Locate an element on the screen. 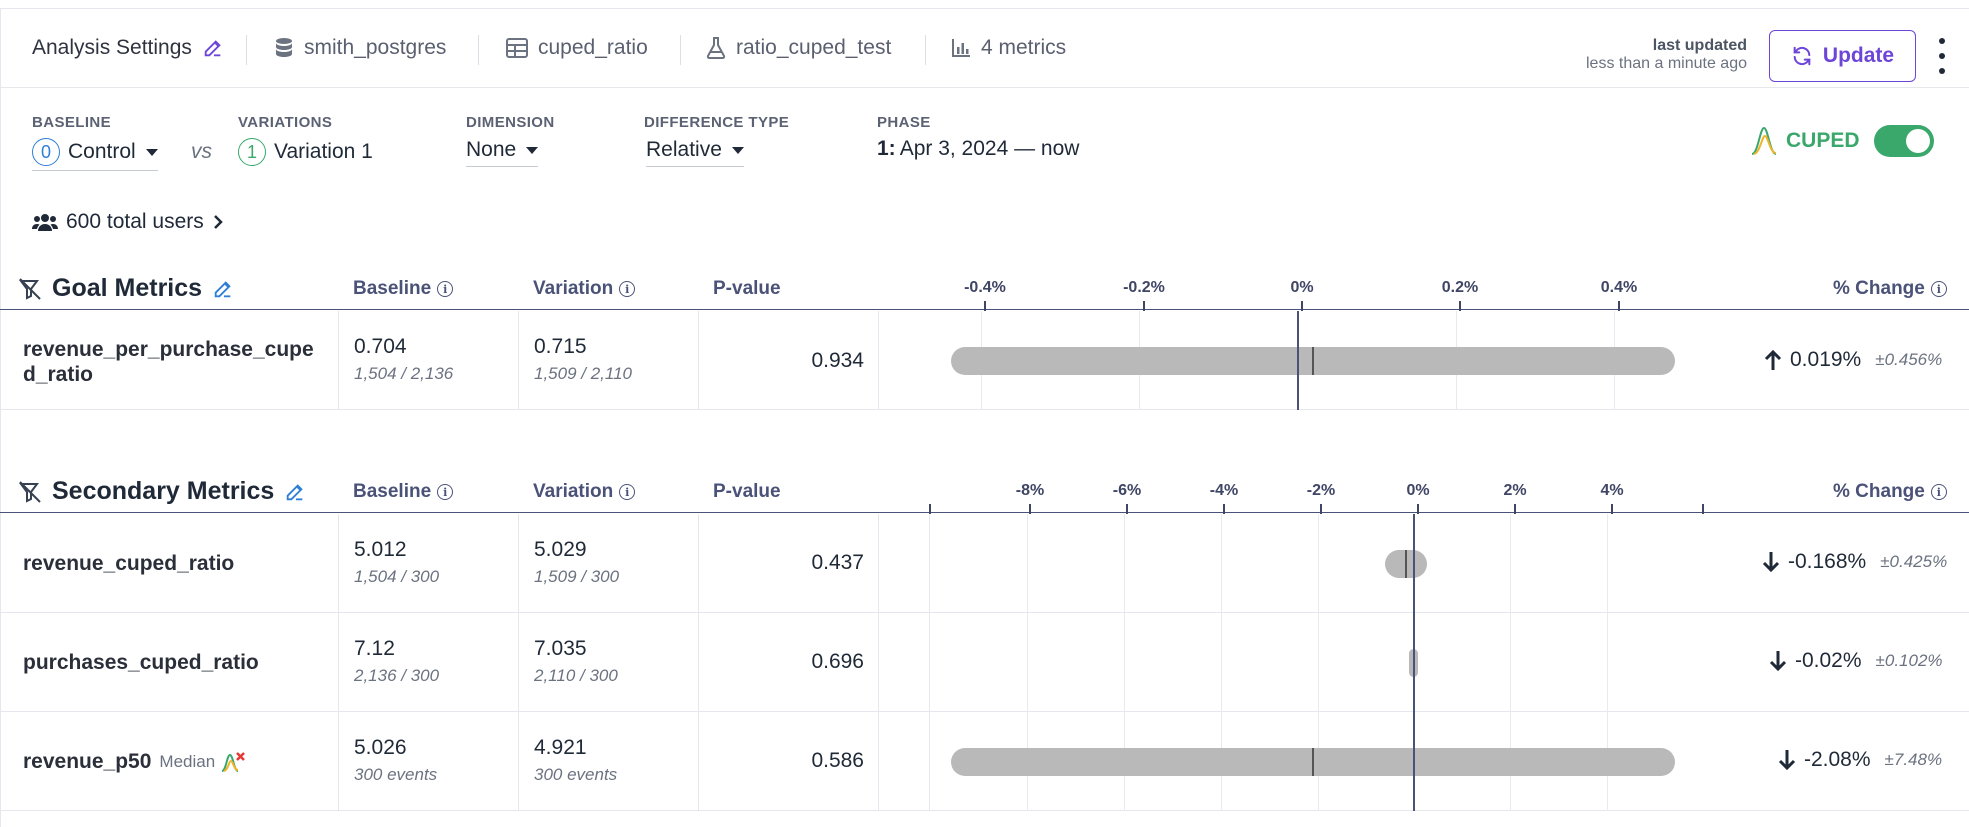 Image resolution: width=1969 pixels, height=827 pixels. difference-type-select: Relative is located at coordinates (695, 152).